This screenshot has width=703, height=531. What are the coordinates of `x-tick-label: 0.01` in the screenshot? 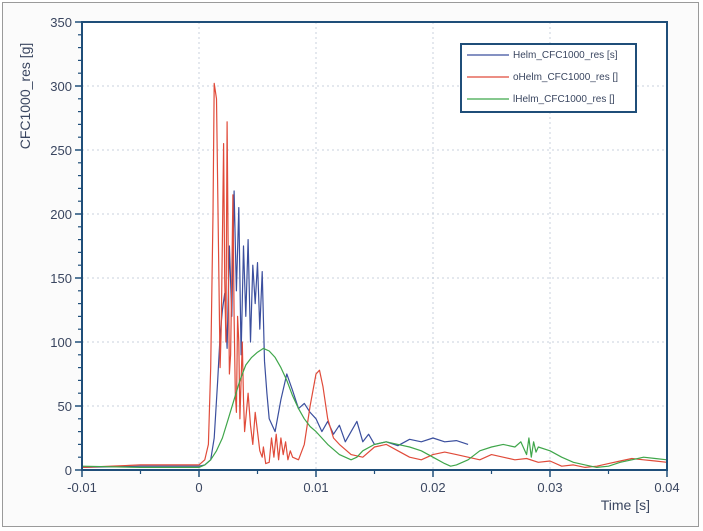 It's located at (315, 487).